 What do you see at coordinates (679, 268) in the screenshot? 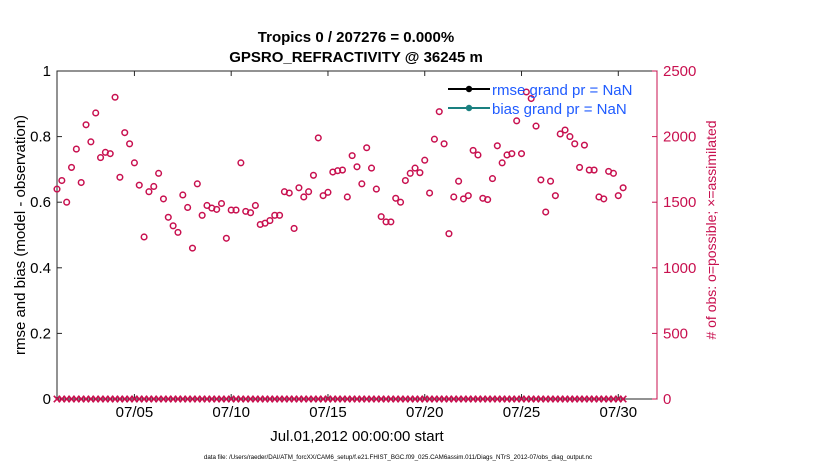
I see `right-tick-label: 1000` at bounding box center [679, 268].